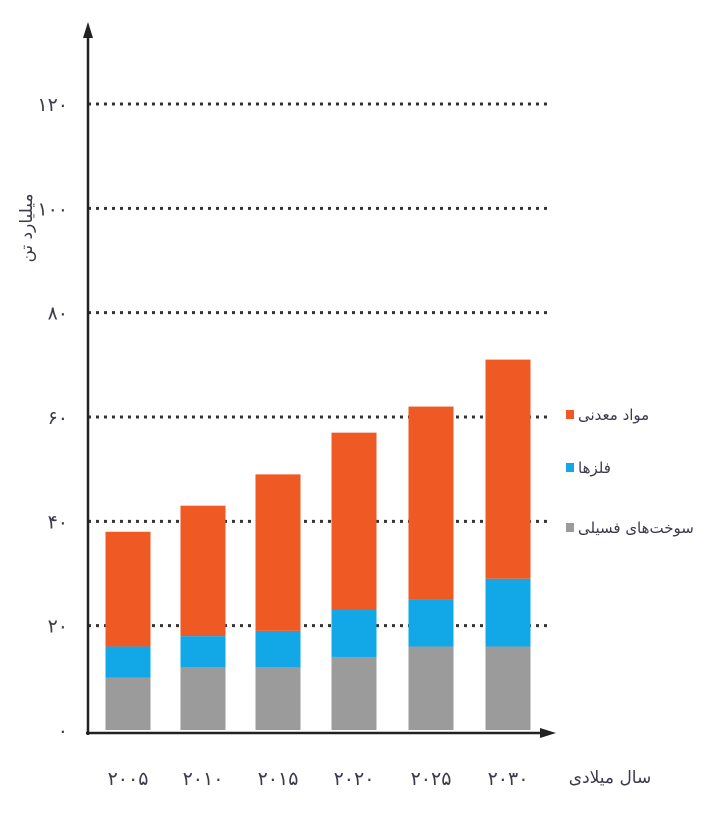 This screenshot has height=829, width=717. What do you see at coordinates (318, 779) in the screenshot?
I see `x-tick-labels: ۲۰۰۵ ۲۰۱۰ ۲۰۱۵ ۲۰۲۰ ۲۰۲۵ ۲۰۳۰` at bounding box center [318, 779].